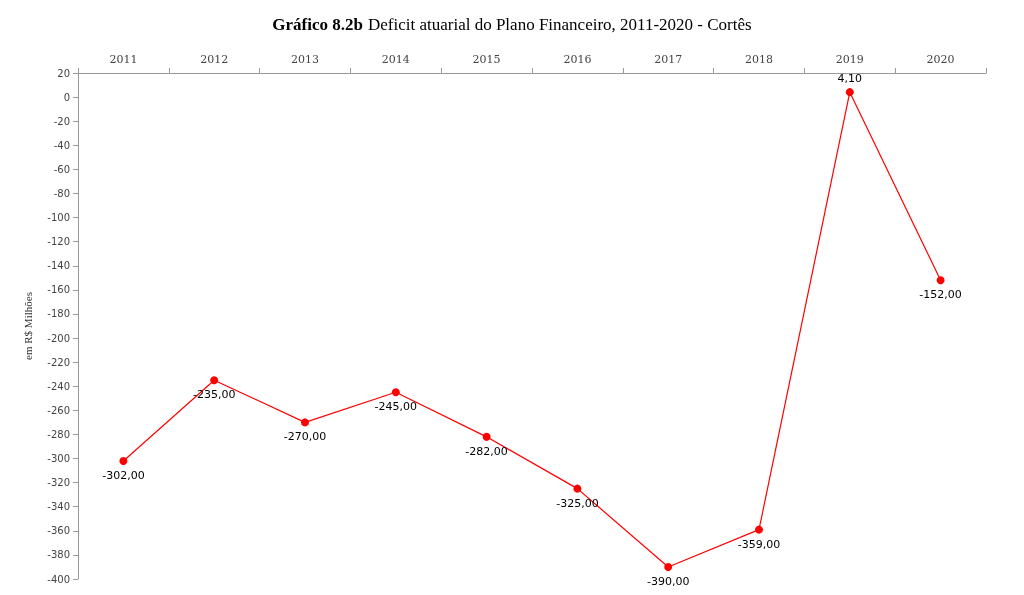  I want to click on y-tick-label: -160, so click(58, 290).